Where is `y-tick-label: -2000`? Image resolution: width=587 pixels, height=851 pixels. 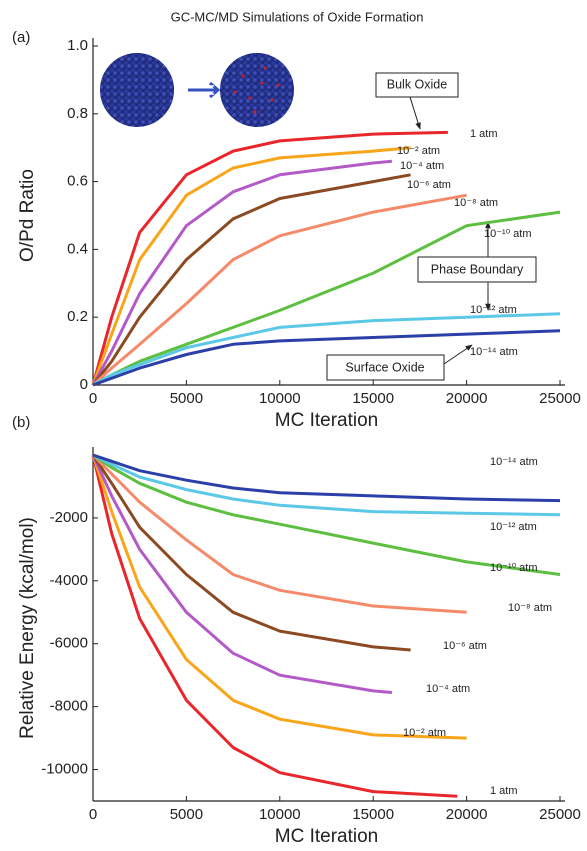
y-tick-label: -2000 is located at coordinates (69, 517).